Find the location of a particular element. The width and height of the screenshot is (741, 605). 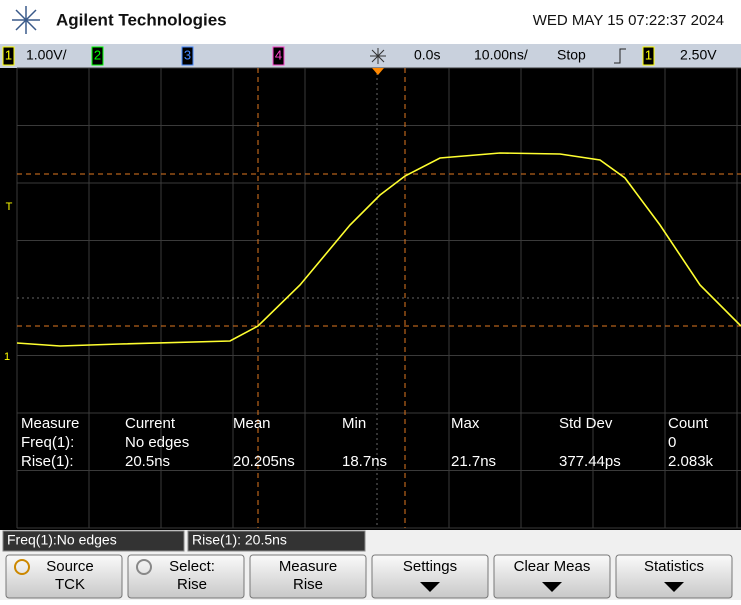

meas-header: Mean is located at coordinates (252, 423).